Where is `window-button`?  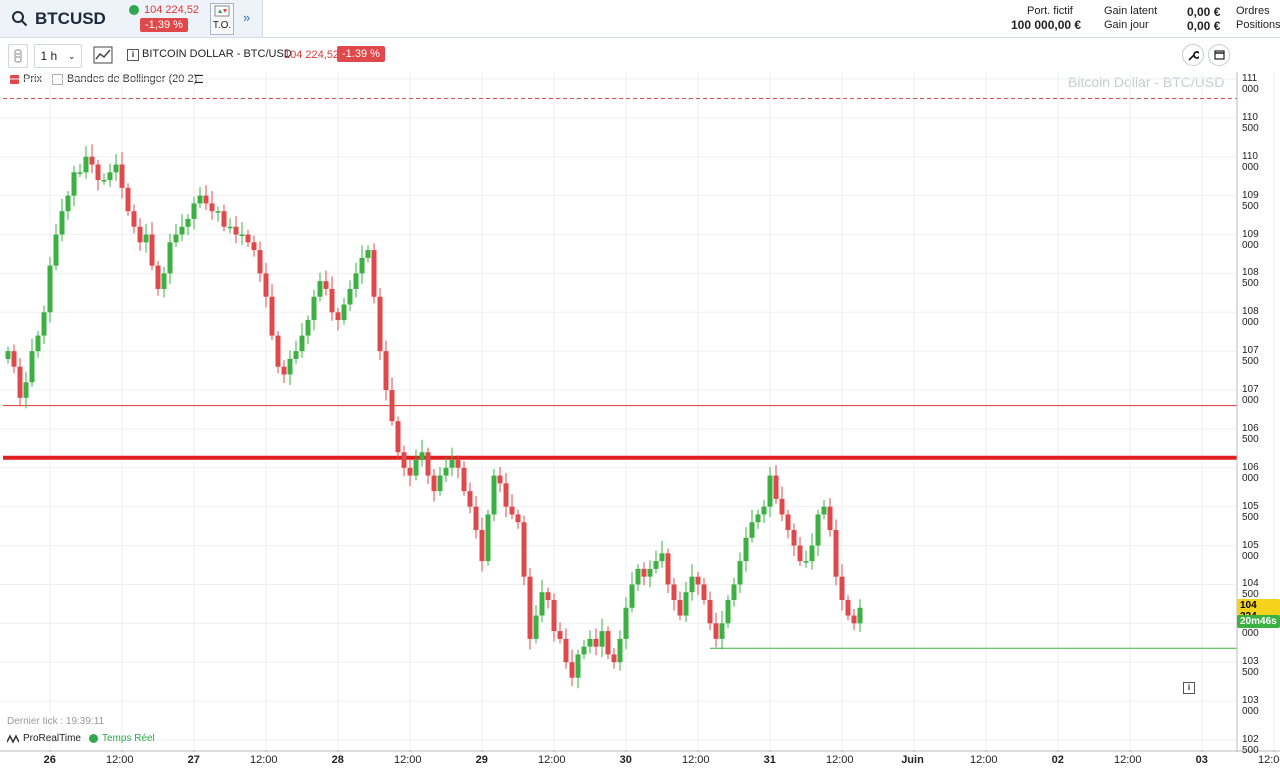 window-button is located at coordinates (1219, 55).